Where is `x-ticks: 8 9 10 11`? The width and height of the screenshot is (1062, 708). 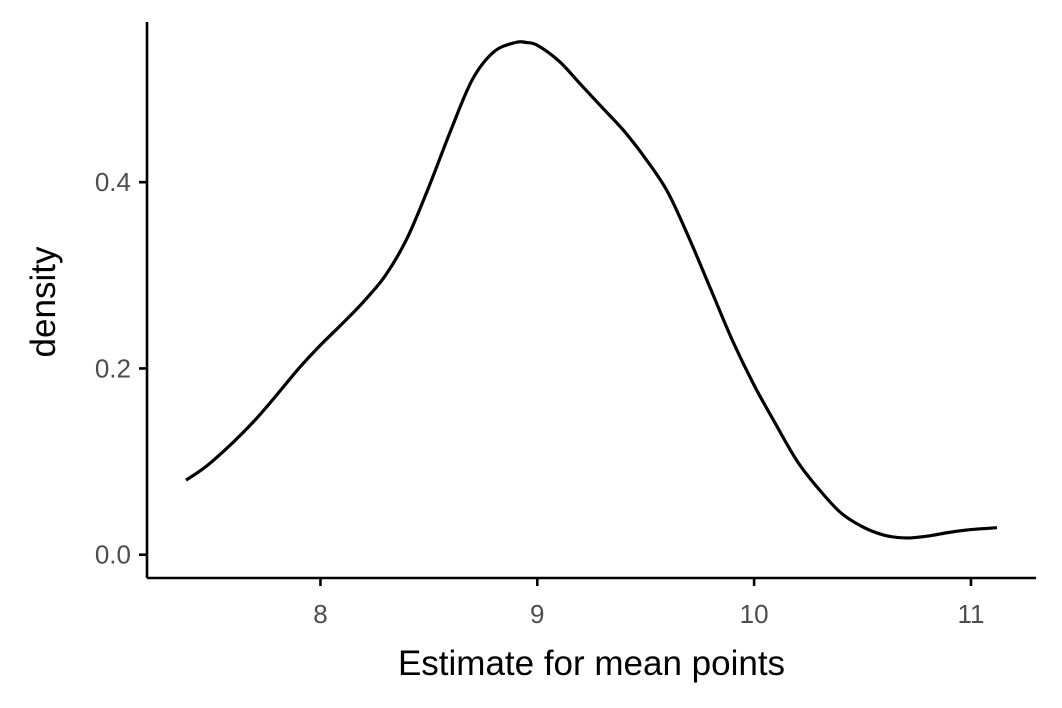 x-ticks: 8 9 10 11 is located at coordinates (648, 603).